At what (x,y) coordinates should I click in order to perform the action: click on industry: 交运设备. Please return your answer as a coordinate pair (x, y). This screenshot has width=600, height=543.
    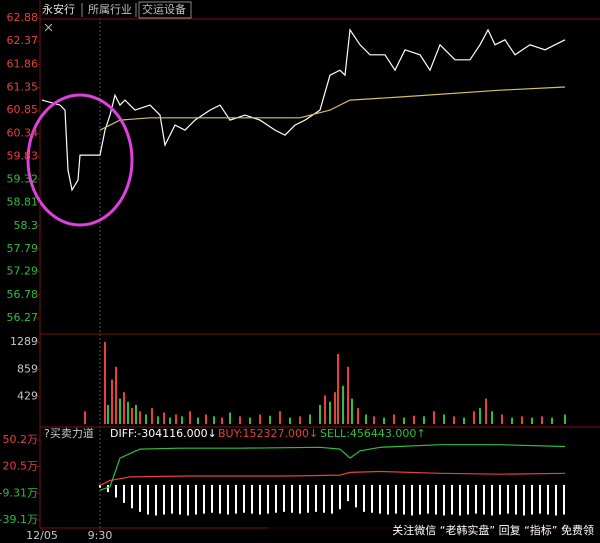
    Looking at the image, I should click on (164, 9).